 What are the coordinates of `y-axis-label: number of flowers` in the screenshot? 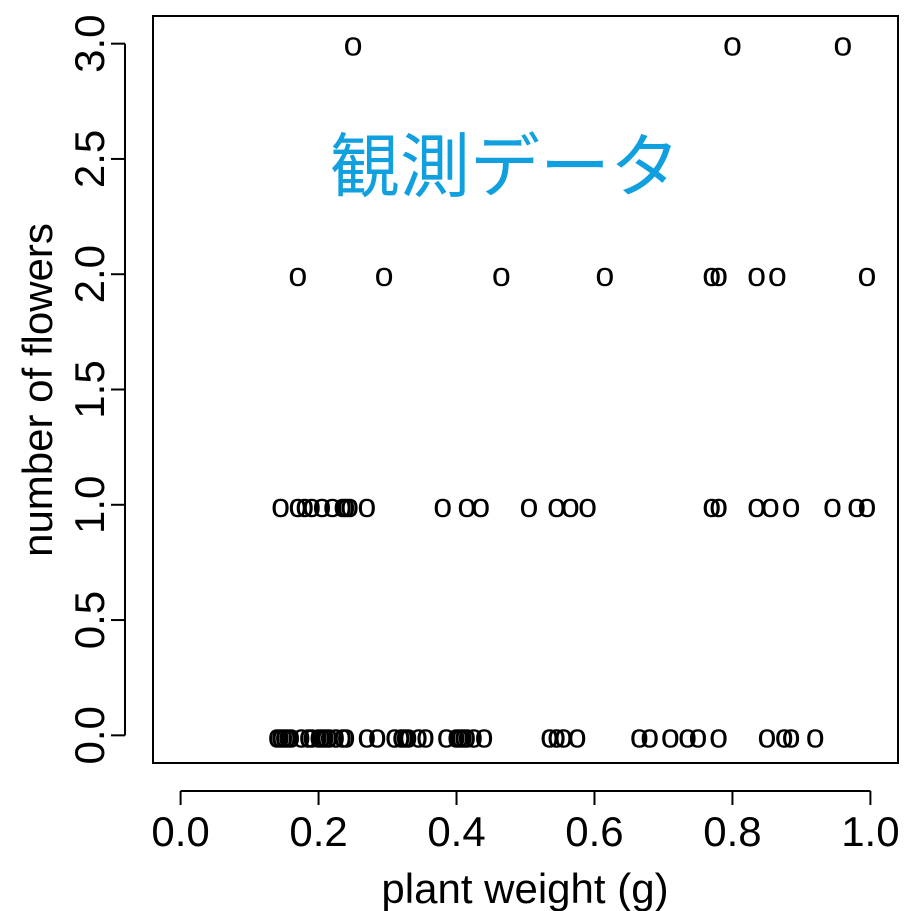 It's located at (37, 390).